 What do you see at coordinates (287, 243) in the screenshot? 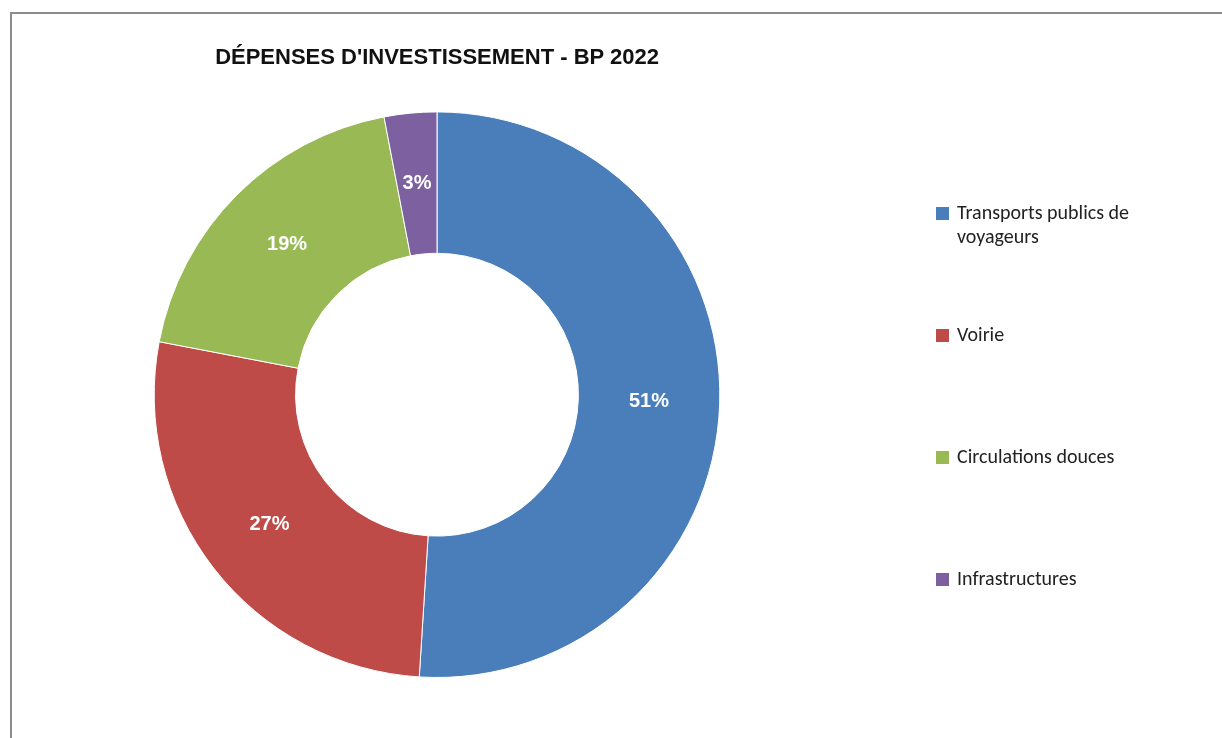
I see `data-label: 19%` at bounding box center [287, 243].